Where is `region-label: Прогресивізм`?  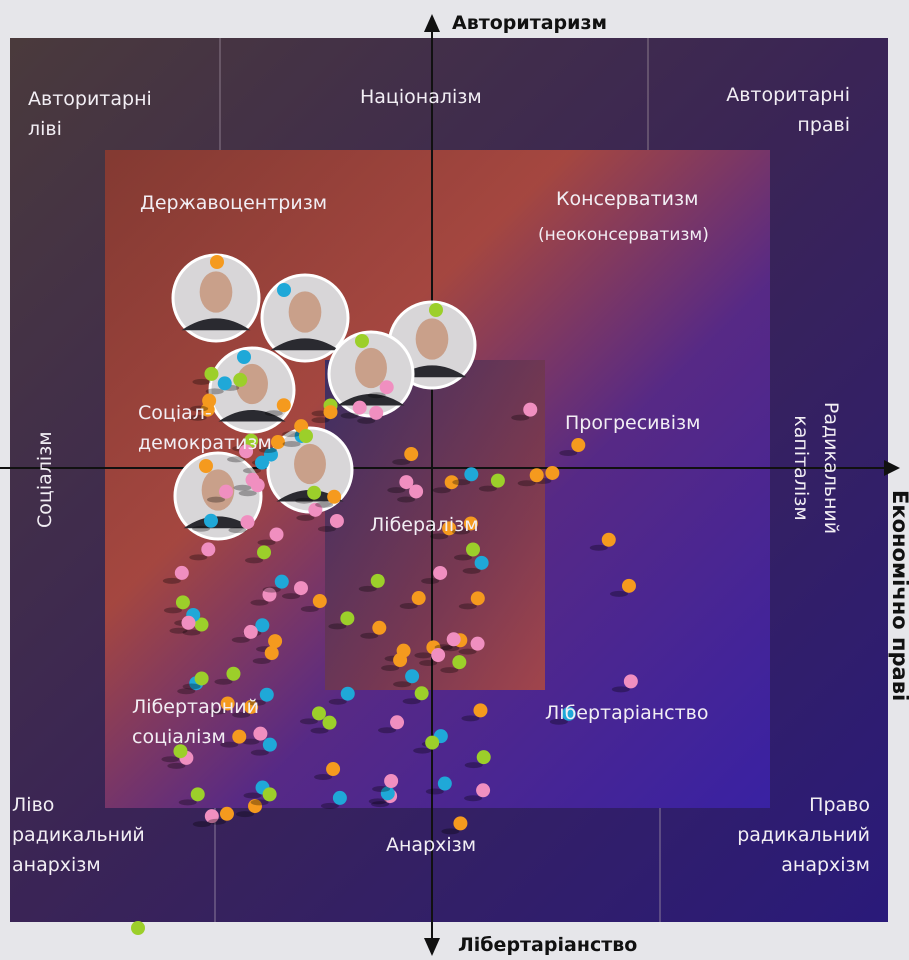 region-label: Прогресивізм is located at coordinates (633, 423).